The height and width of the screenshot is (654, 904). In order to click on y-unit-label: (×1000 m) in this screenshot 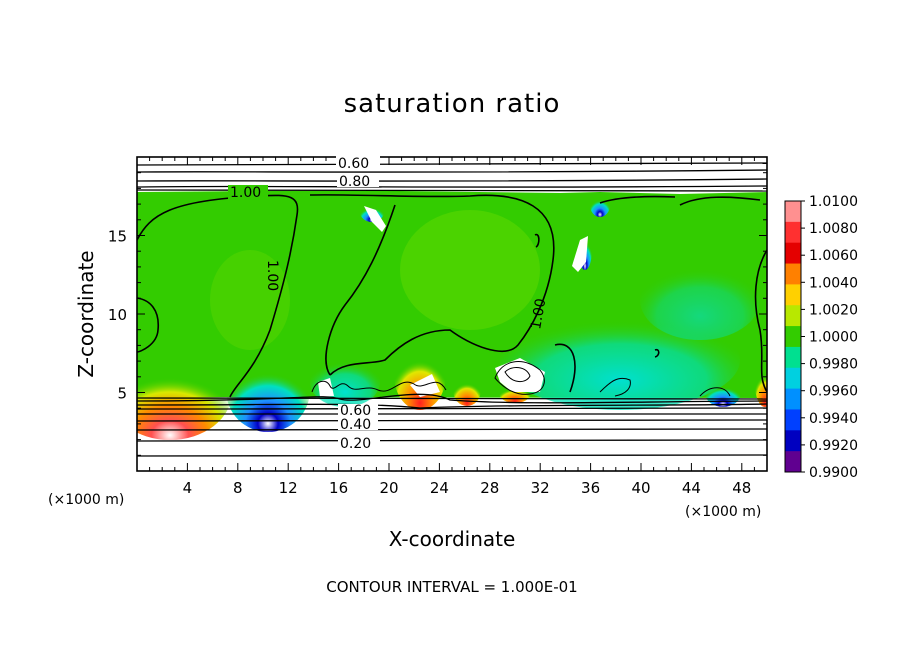, I will do `click(86, 500)`.